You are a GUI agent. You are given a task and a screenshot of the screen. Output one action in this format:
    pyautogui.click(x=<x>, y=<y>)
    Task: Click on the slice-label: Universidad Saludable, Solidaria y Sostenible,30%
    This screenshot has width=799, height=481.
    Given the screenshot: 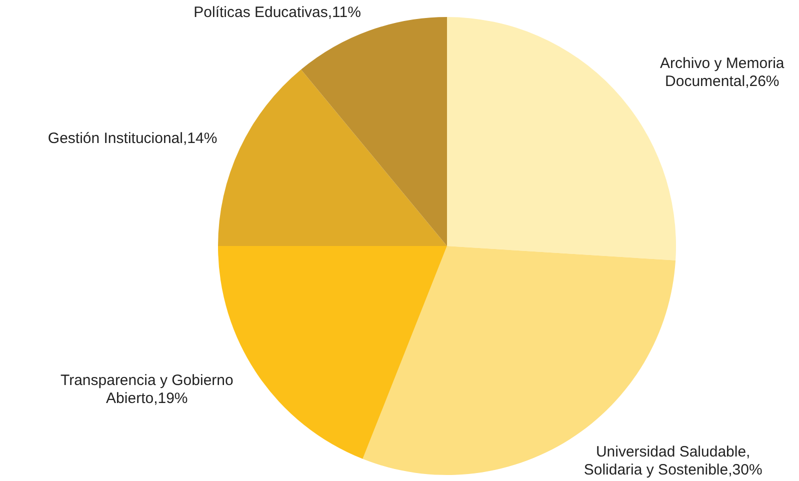 What is the action you would take?
    pyautogui.click(x=673, y=460)
    